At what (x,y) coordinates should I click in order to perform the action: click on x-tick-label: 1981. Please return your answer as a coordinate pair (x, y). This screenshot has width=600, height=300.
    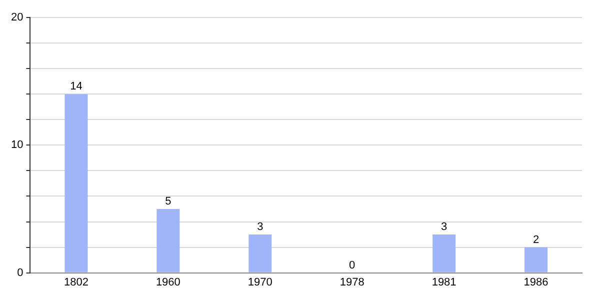
    Looking at the image, I should click on (444, 282).